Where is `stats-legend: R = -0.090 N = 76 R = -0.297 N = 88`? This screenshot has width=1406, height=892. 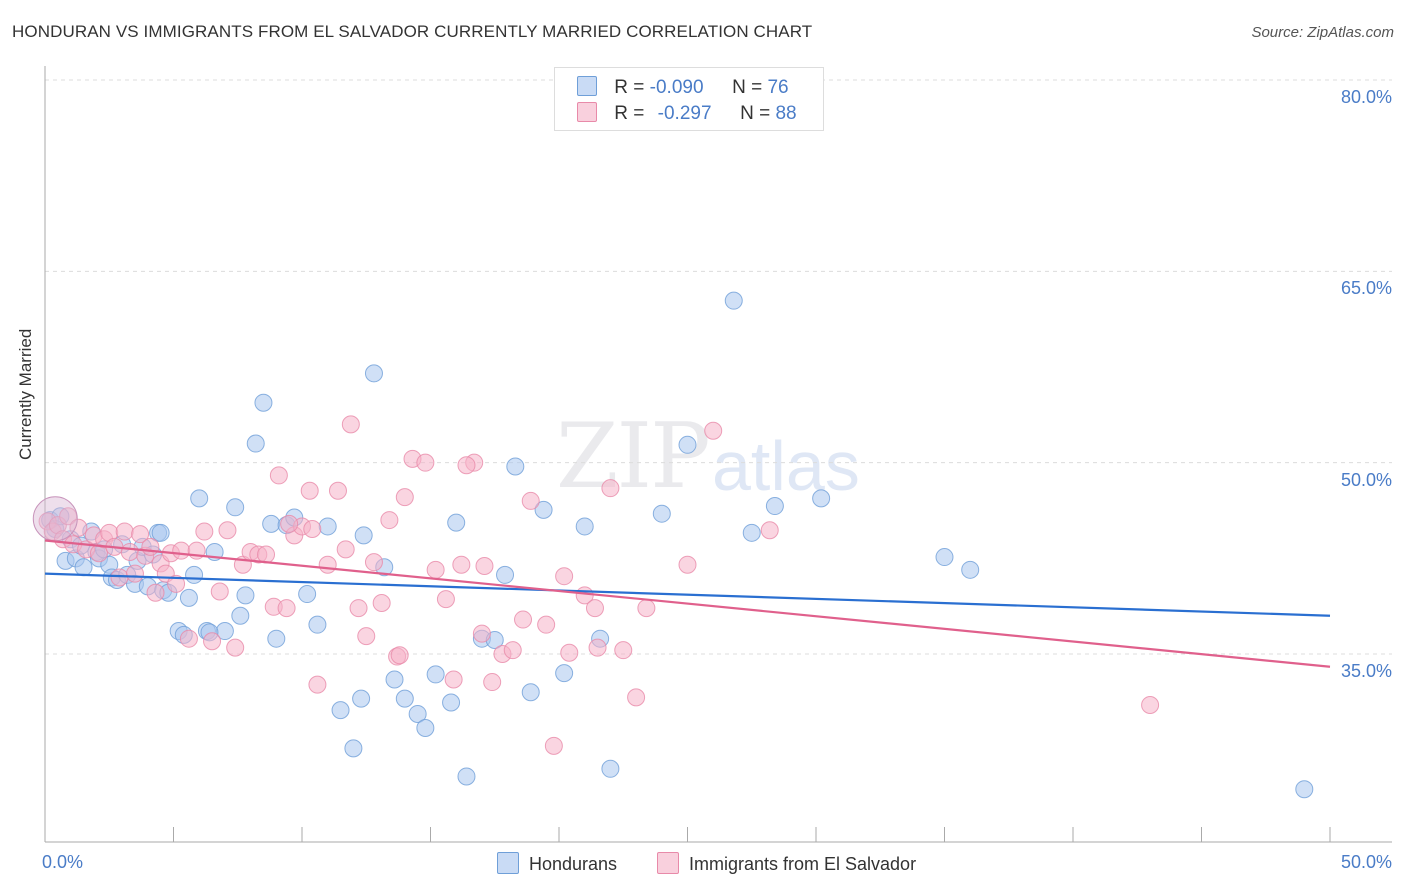 stats-legend: R = -0.090 N = 76 R = -0.297 N = 88 is located at coordinates (689, 99).